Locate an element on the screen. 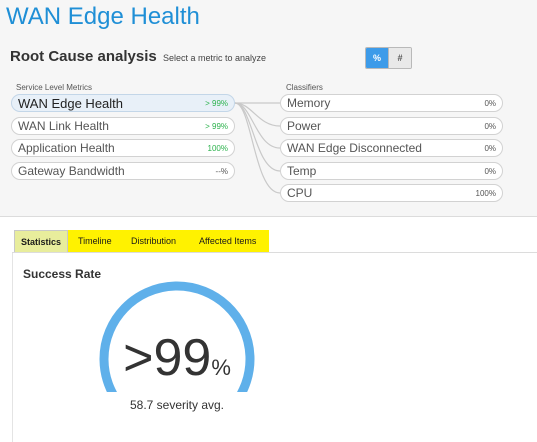 Image resolution: width=537 pixels, height=442 pixels. classifier-item-cpu: CPU 100% is located at coordinates (391, 193).